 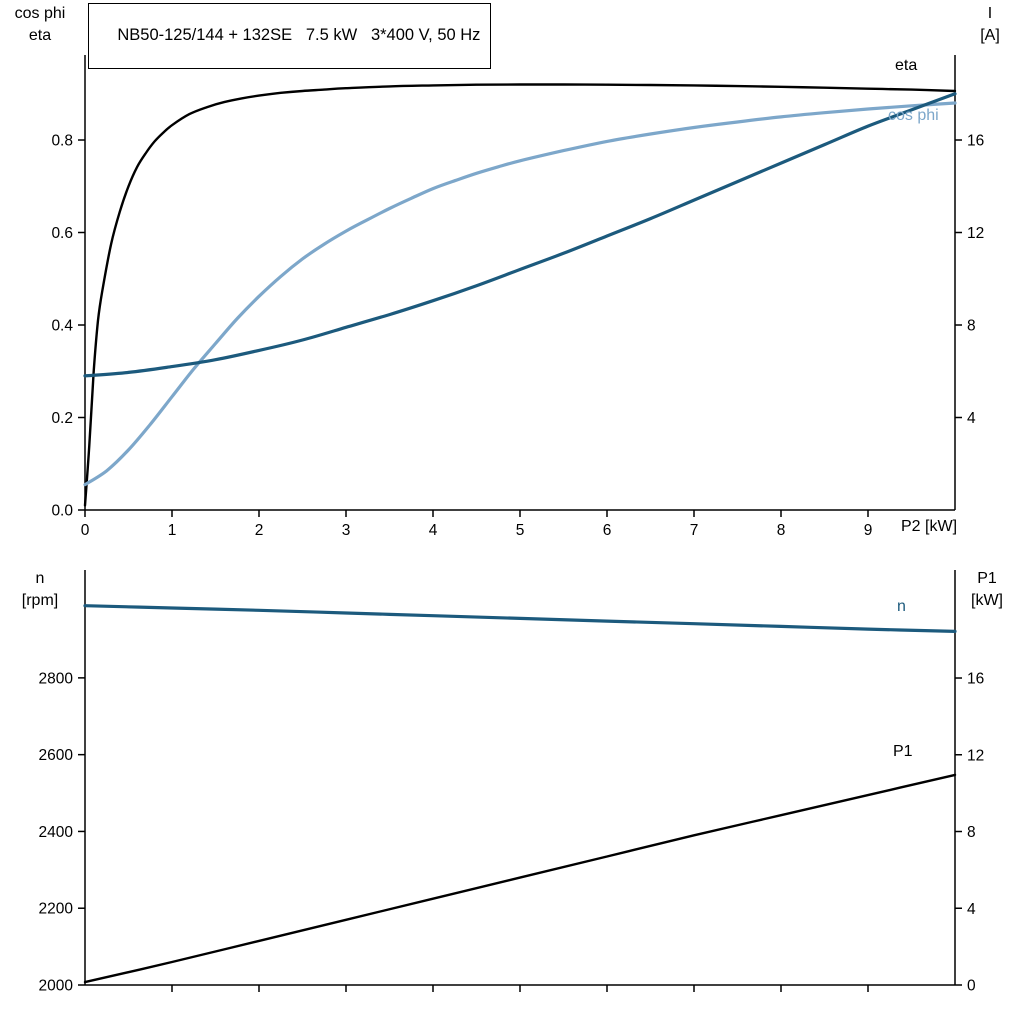 What do you see at coordinates (259, 530) in the screenshot?
I see `svg-text: 2` at bounding box center [259, 530].